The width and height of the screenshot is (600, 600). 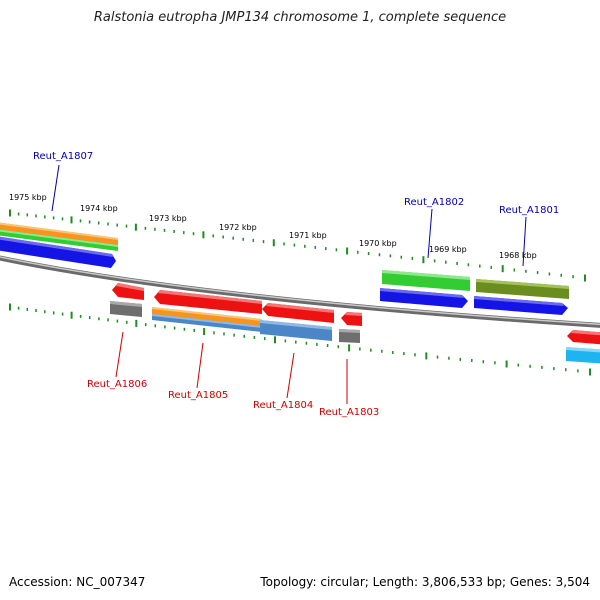 I want to click on gene-label-reut-a1802: Reut_A1802, so click(x=434, y=202).